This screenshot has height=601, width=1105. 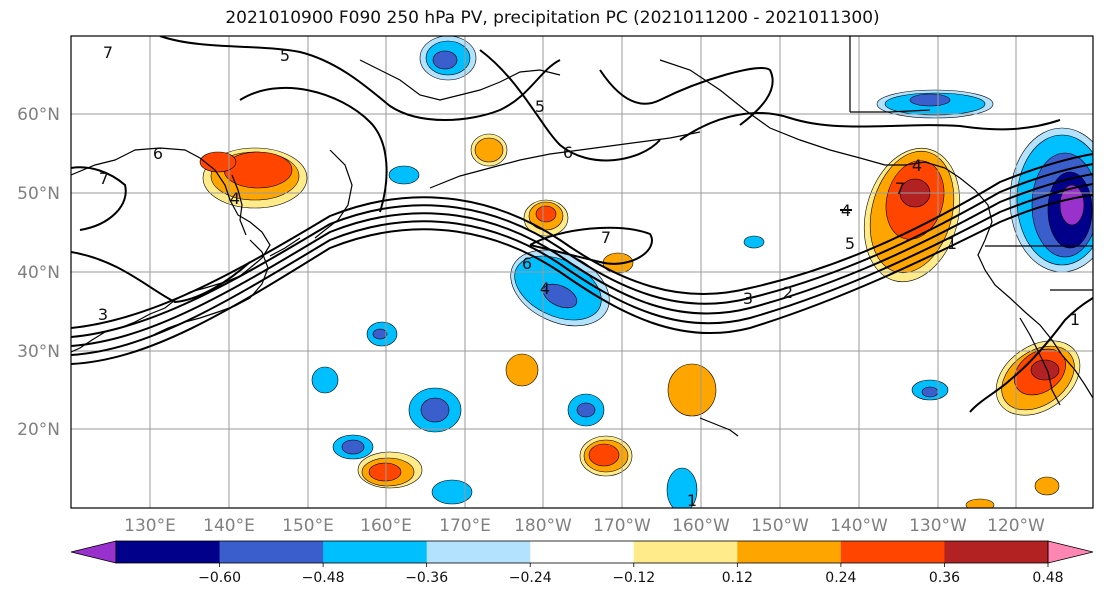 I want to click on coast-hawaii, so click(x=719, y=427).